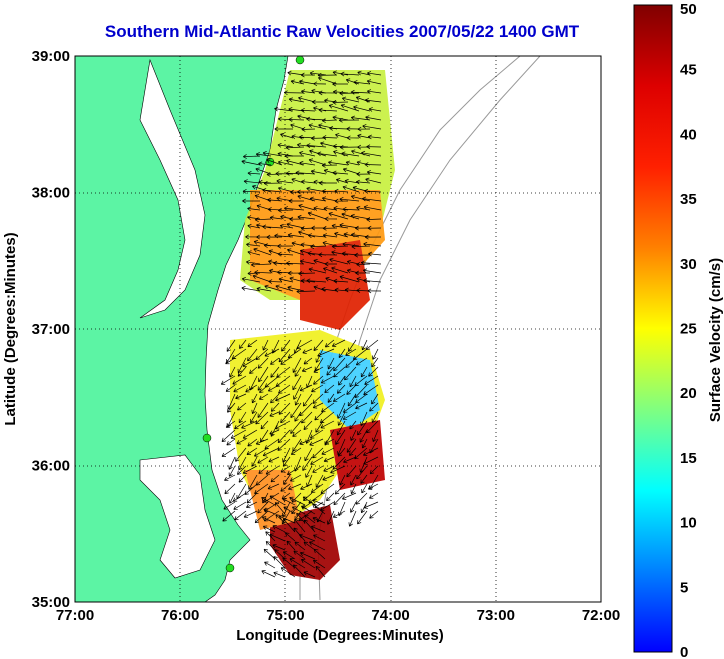  Describe the element at coordinates (180, 615) in the screenshot. I see `x-tick-label: 76:00` at that location.